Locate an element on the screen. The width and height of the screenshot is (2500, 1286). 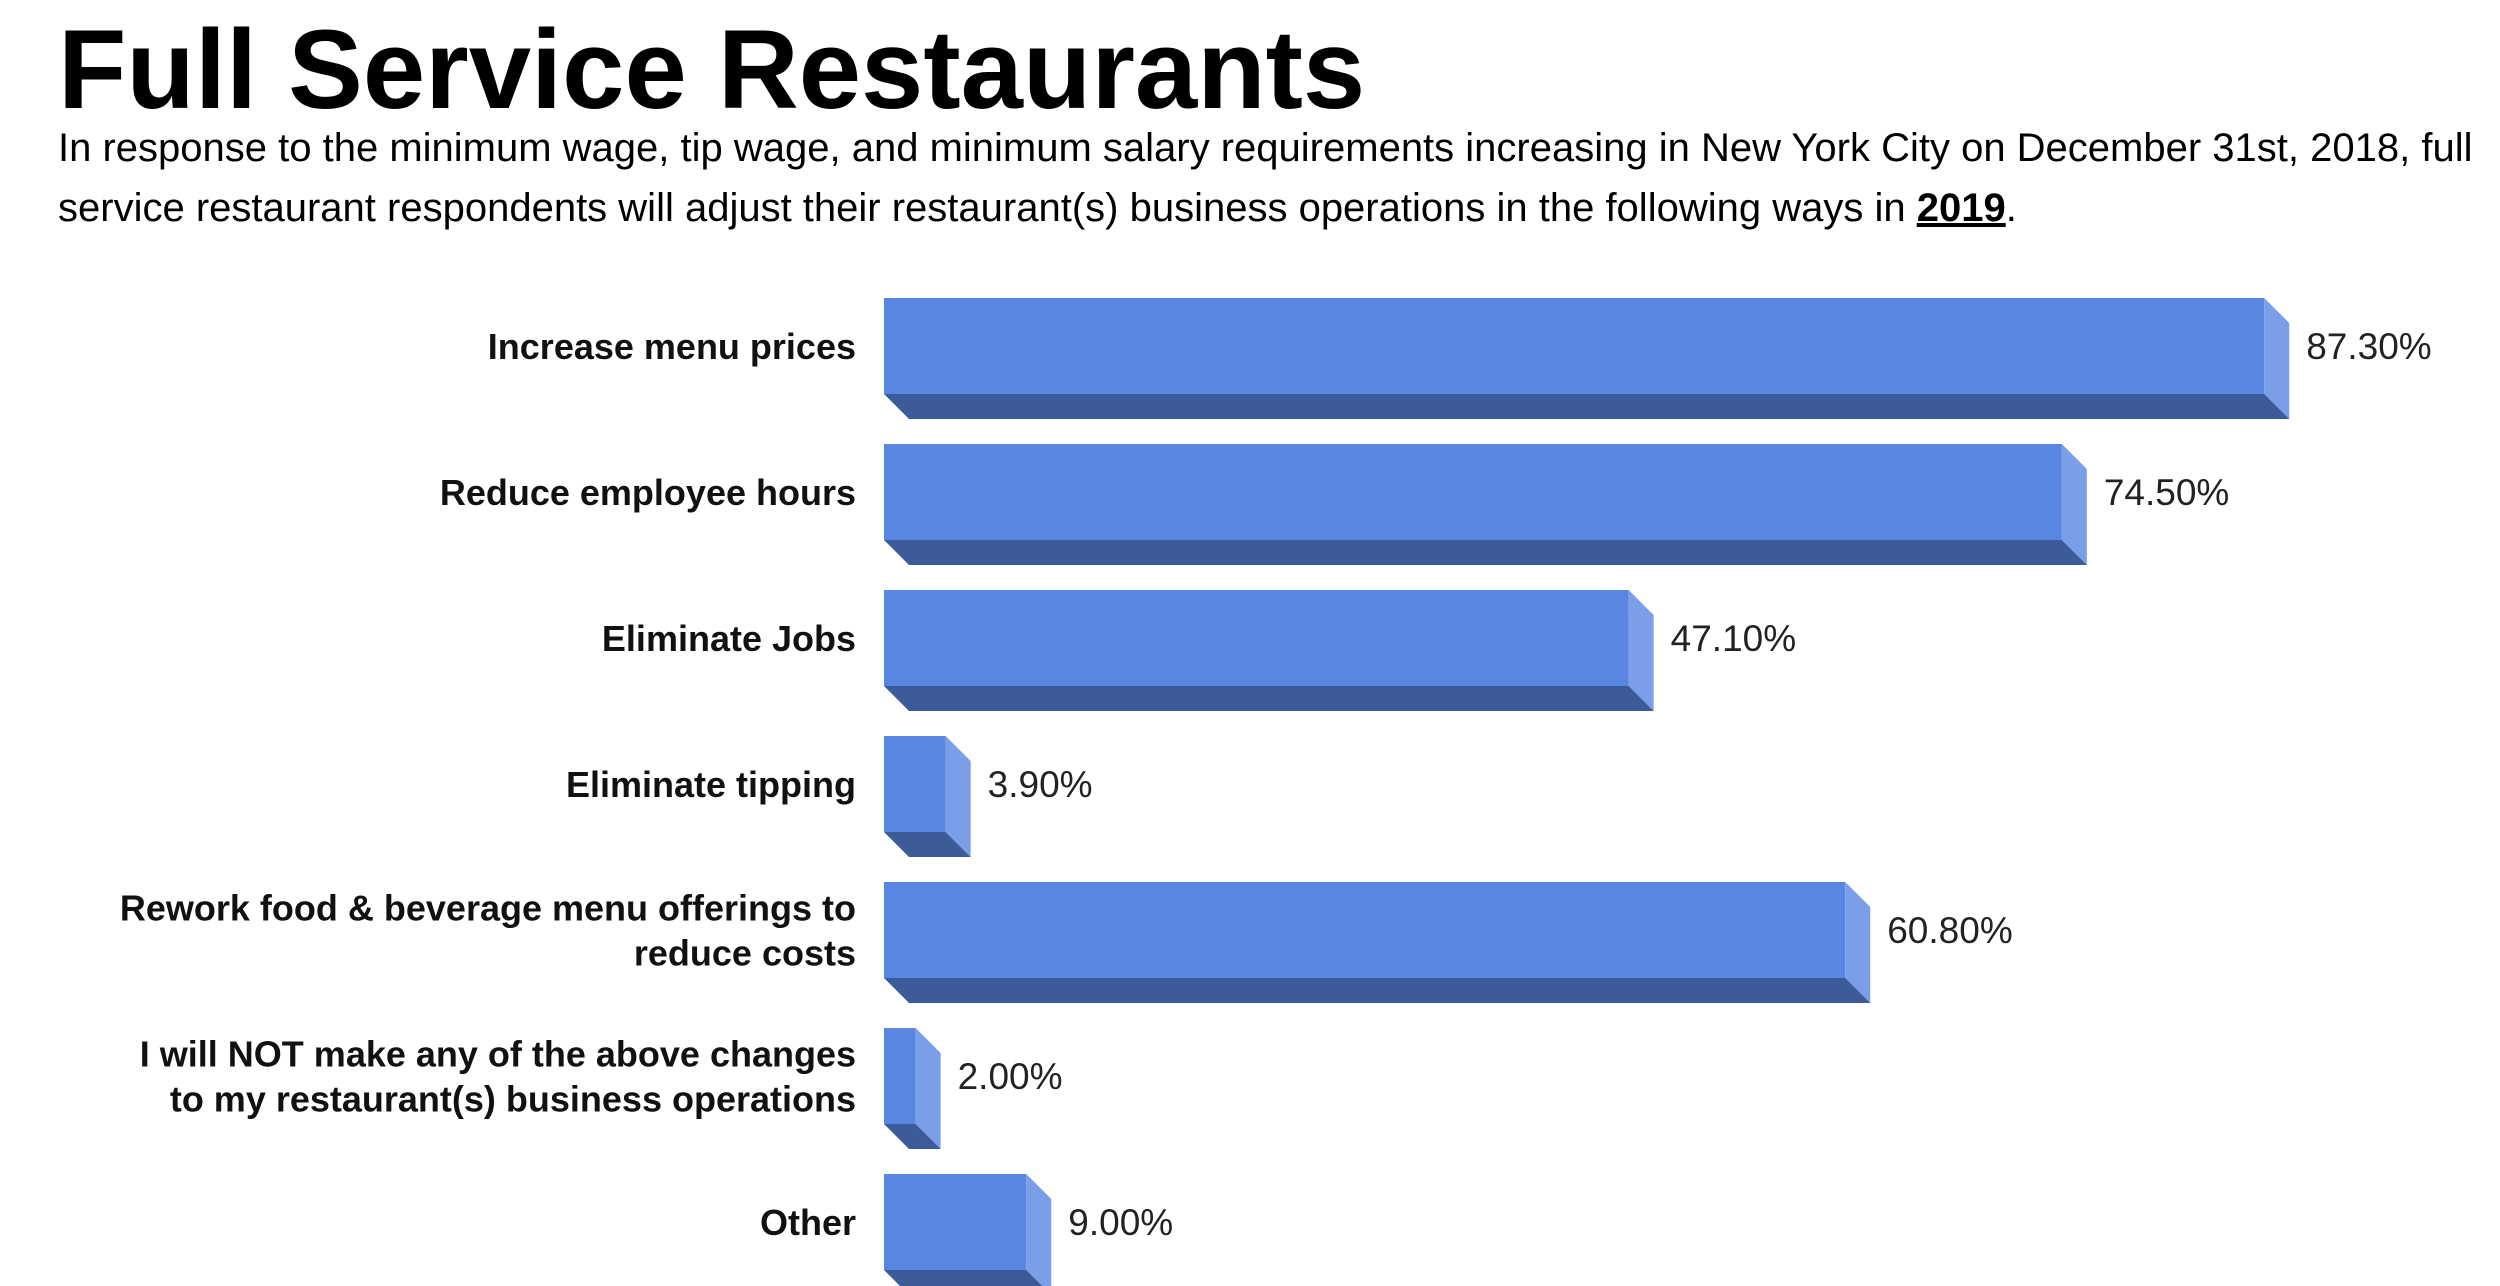
category-label: Reduce employee hours is located at coordinates (648, 492).